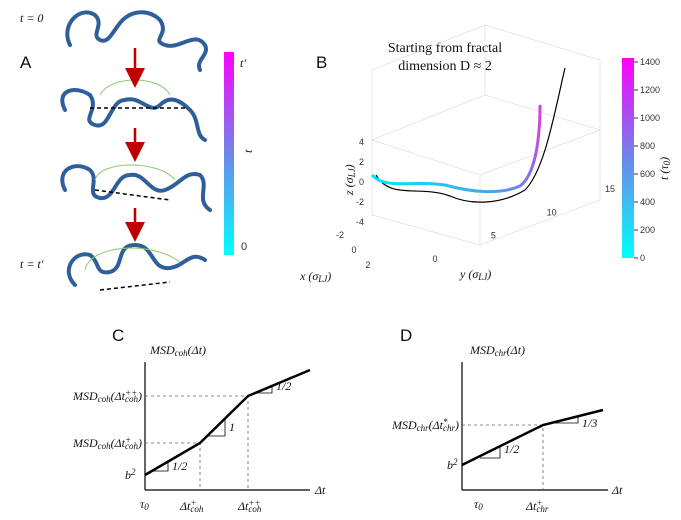 This screenshot has height=520, width=681. I want to click on end-label: t = t′, so click(32, 264).